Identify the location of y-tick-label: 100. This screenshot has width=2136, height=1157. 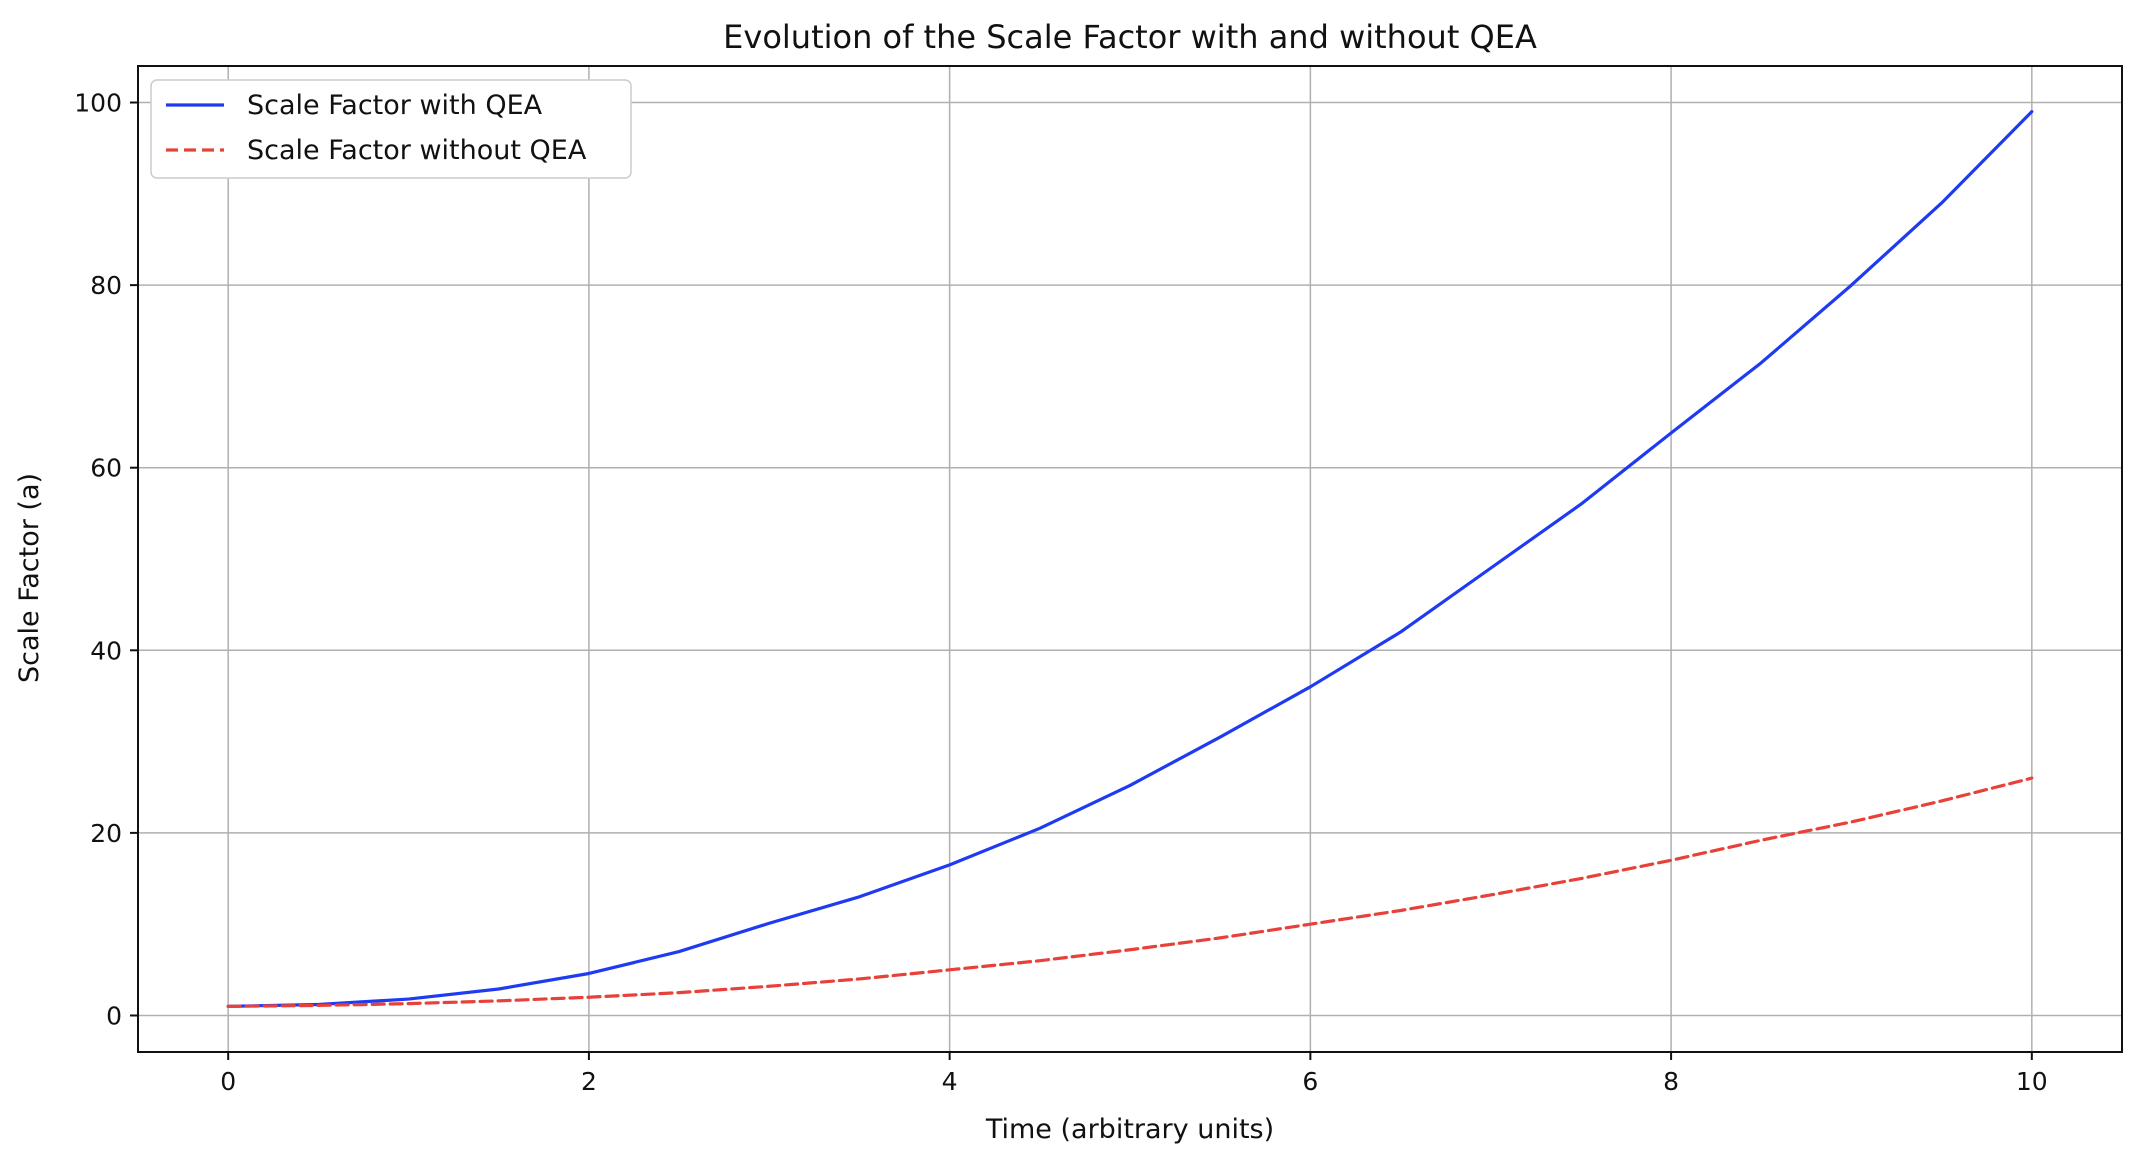
(98, 103).